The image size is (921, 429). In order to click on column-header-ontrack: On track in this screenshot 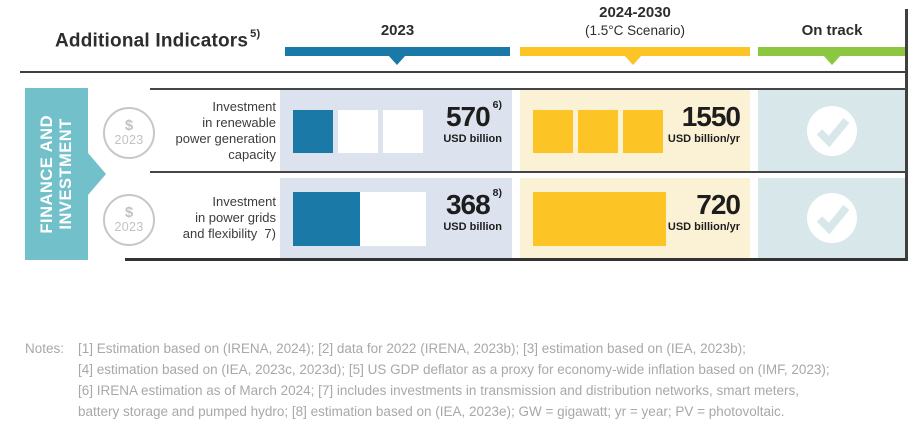, I will do `click(832, 31)`.